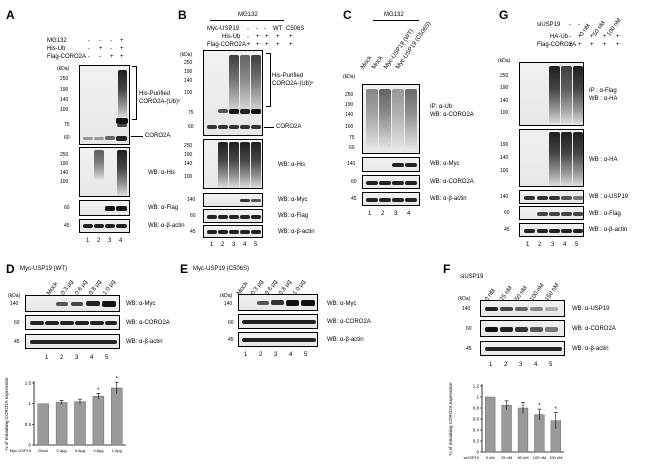 The image size is (650, 470). Describe the element at coordinates (367, 63) in the screenshot. I see `column-label: Mock` at that location.